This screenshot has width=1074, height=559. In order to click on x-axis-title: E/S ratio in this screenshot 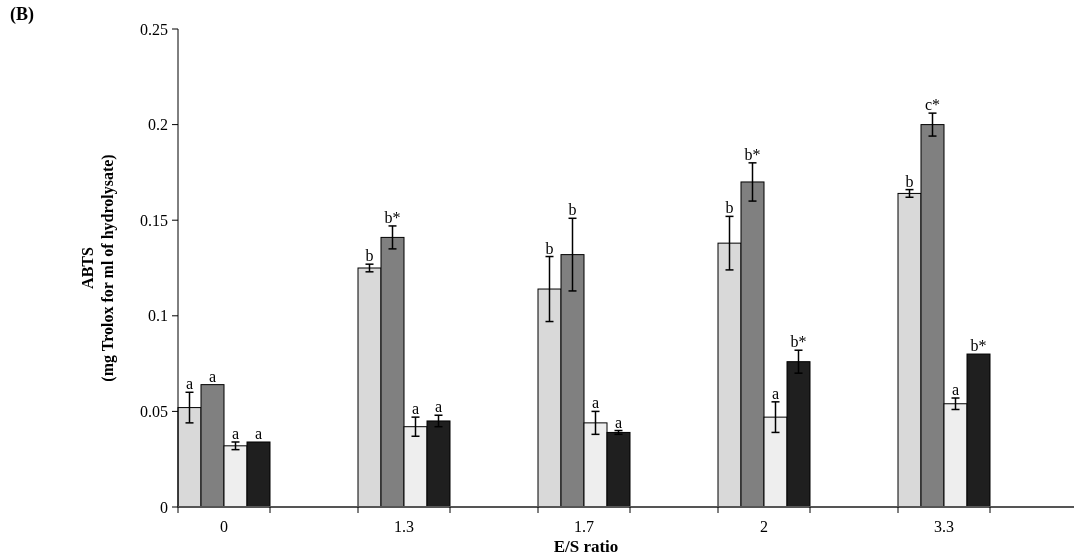, I will do `click(586, 546)`.